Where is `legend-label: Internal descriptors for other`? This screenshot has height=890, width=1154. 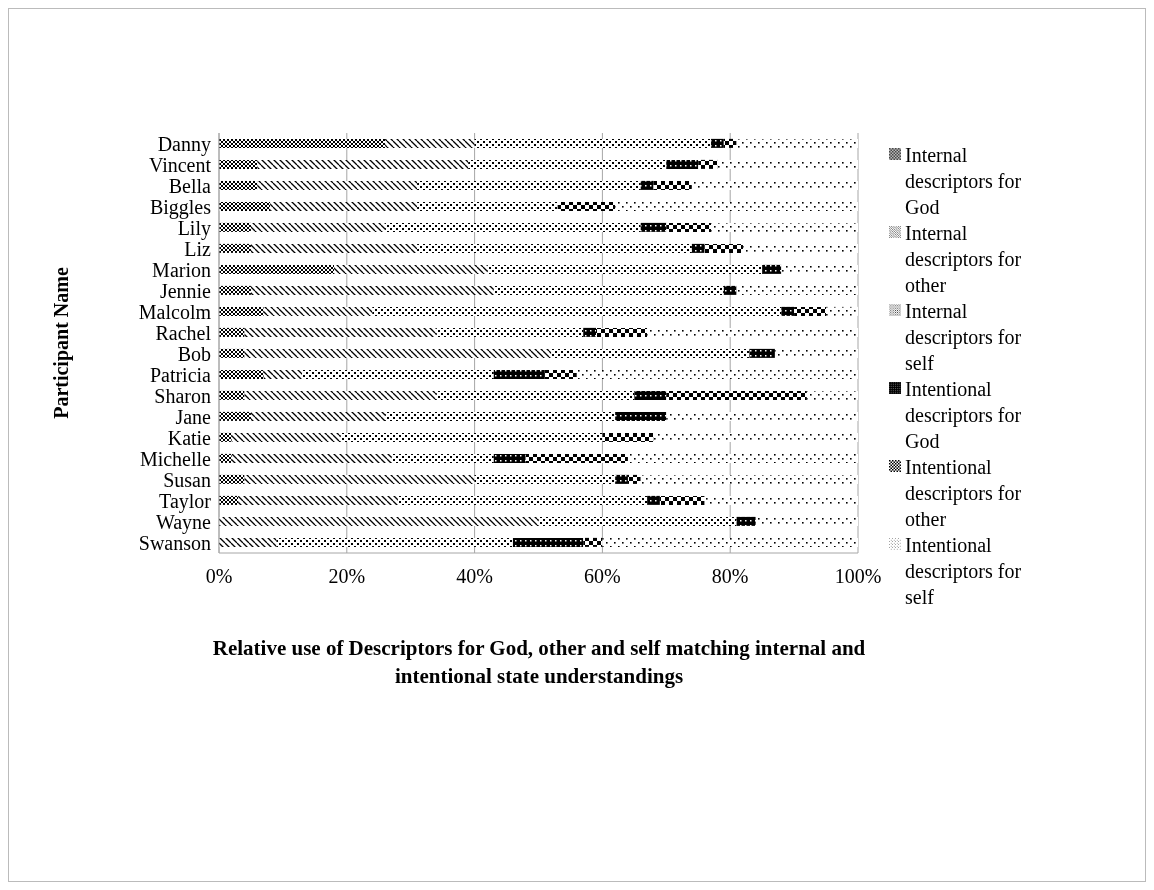 legend-label: Internal descriptors for other is located at coordinates (963, 259).